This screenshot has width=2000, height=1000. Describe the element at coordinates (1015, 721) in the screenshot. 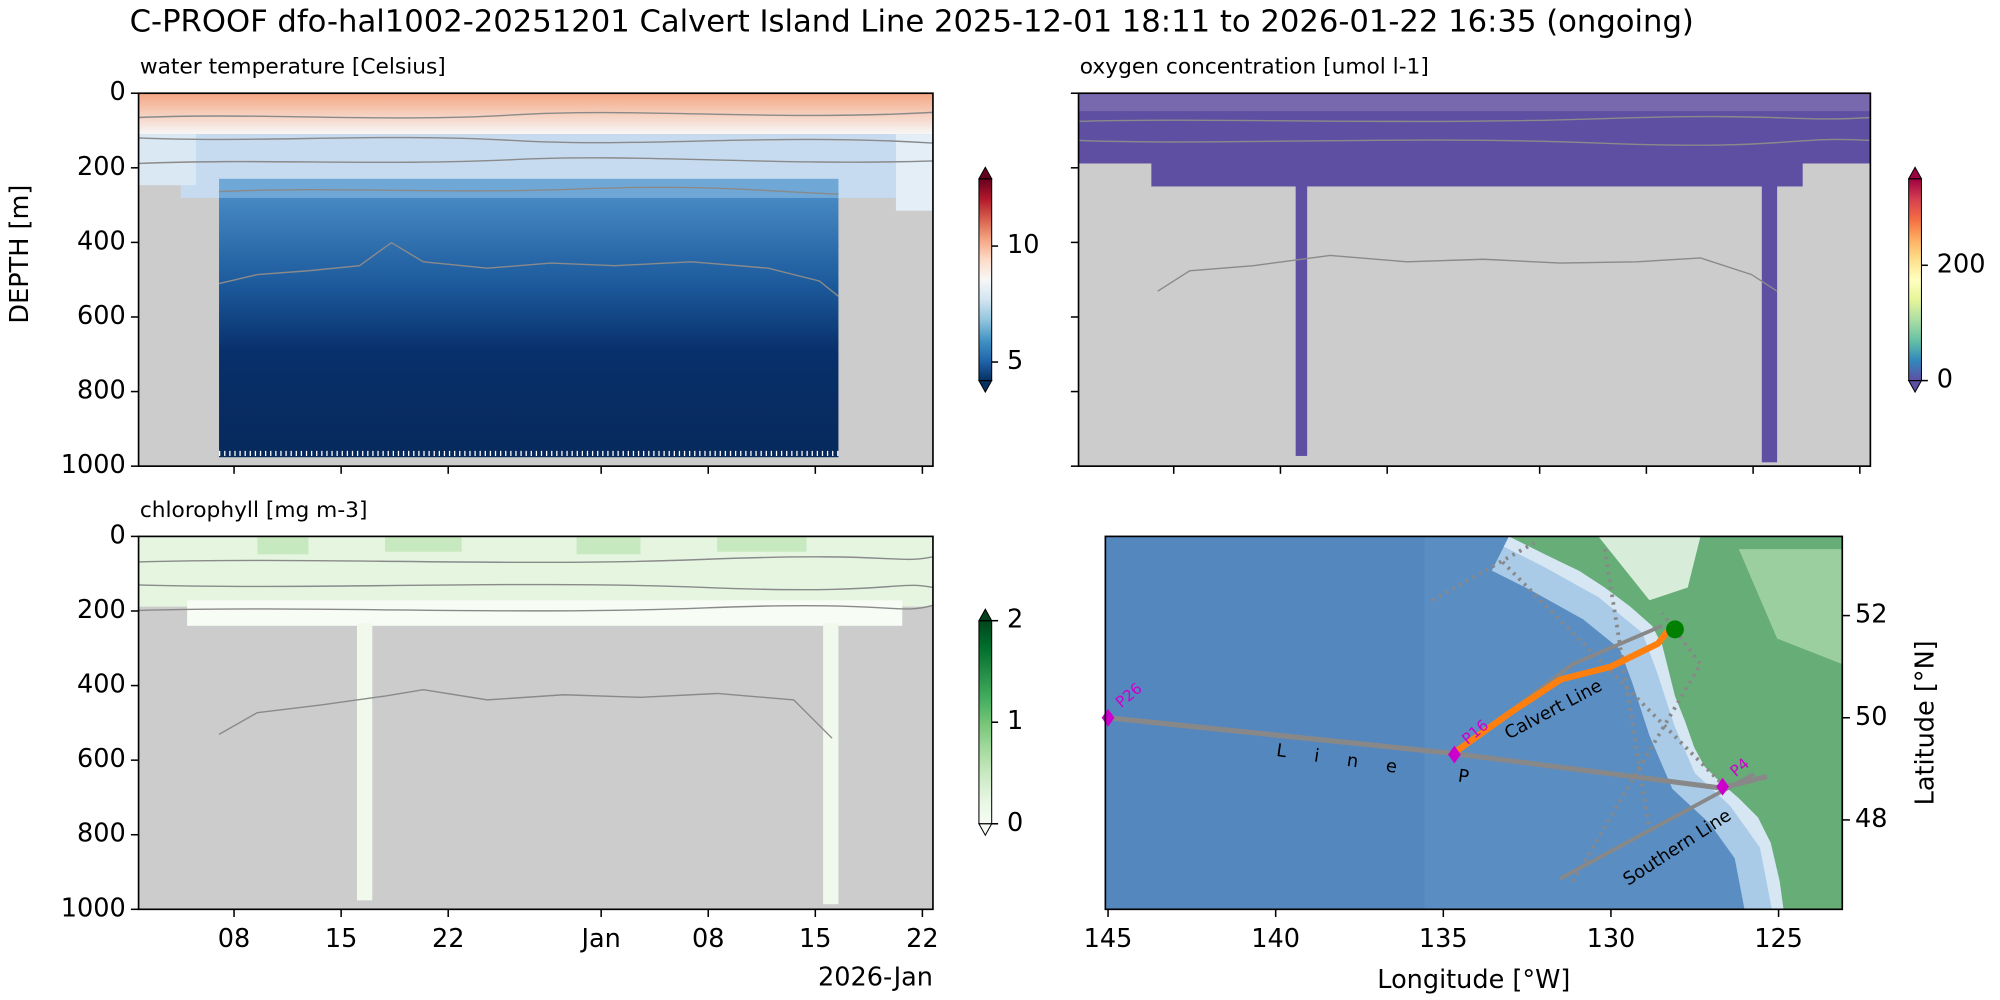

I see `colorbar-tick-label: 1` at that location.